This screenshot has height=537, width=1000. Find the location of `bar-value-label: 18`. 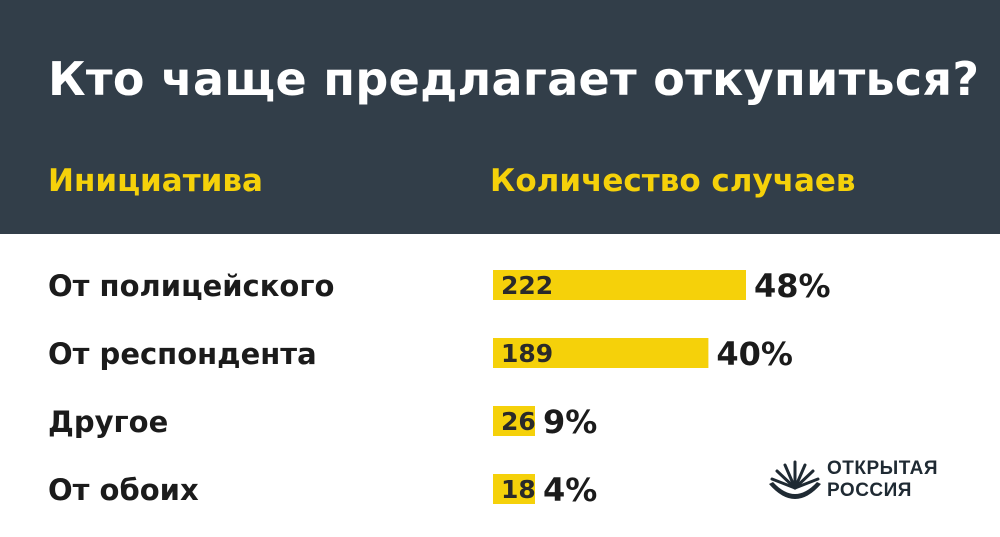

bar-value-label: 18 is located at coordinates (518, 489).